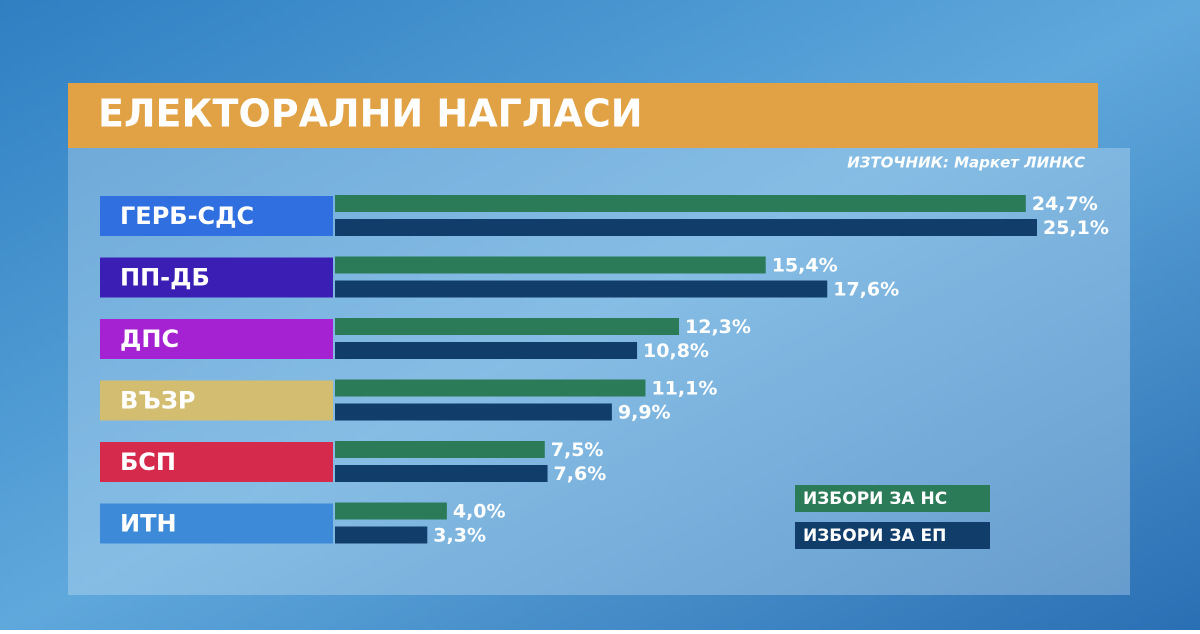 This screenshot has width=1200, height=634. Describe the element at coordinates (644, 413) in the screenshot. I see `value-label: 9,9%` at that location.